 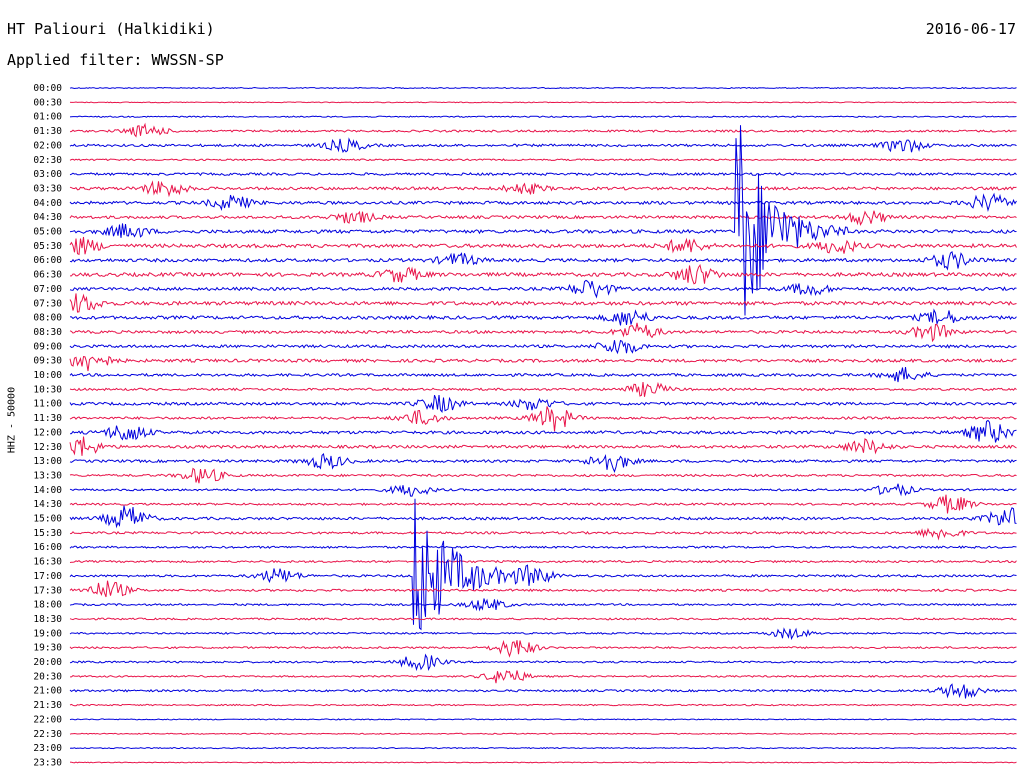 I want to click on tick-label: 04:00, so click(x=47, y=203).